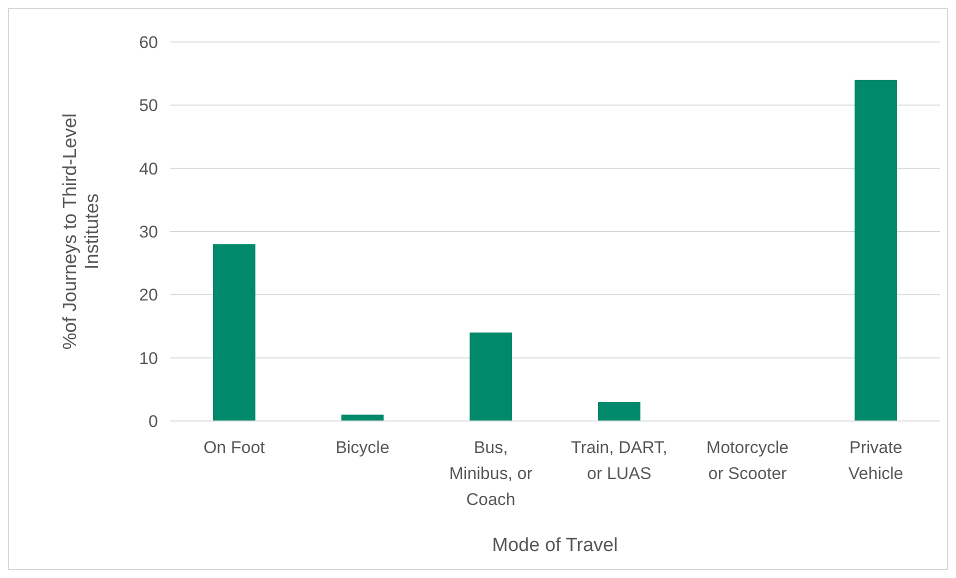 This screenshot has width=956, height=578. What do you see at coordinates (747, 460) in the screenshot?
I see `x-tick-label: Motorcycle or Scooter` at bounding box center [747, 460].